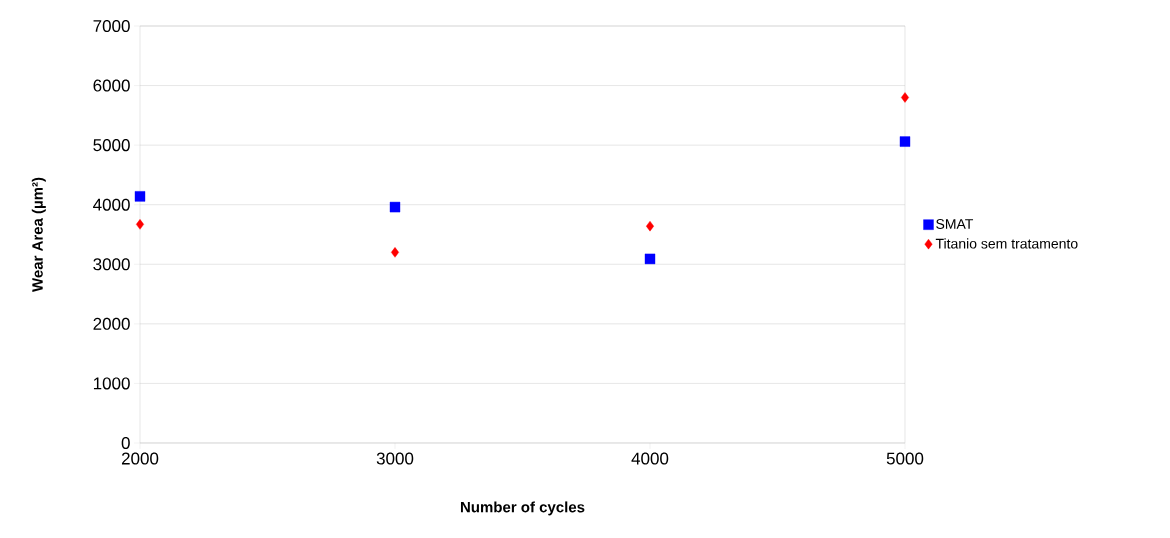 This screenshot has height=538, width=1170. What do you see at coordinates (111, 323) in the screenshot?
I see `y-tick-label: 2000` at bounding box center [111, 323].